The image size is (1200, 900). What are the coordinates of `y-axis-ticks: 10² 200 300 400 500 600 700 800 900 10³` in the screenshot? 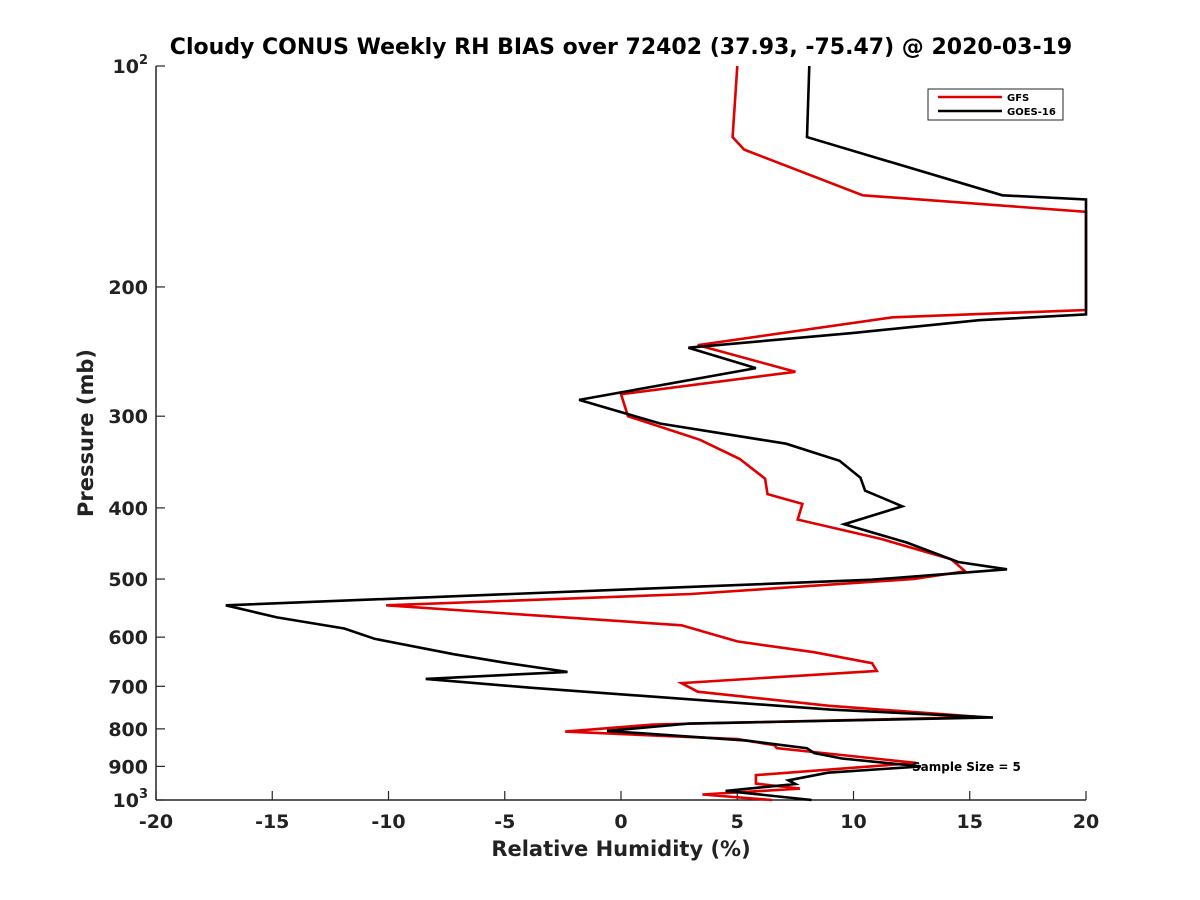 It's located at (136, 432).